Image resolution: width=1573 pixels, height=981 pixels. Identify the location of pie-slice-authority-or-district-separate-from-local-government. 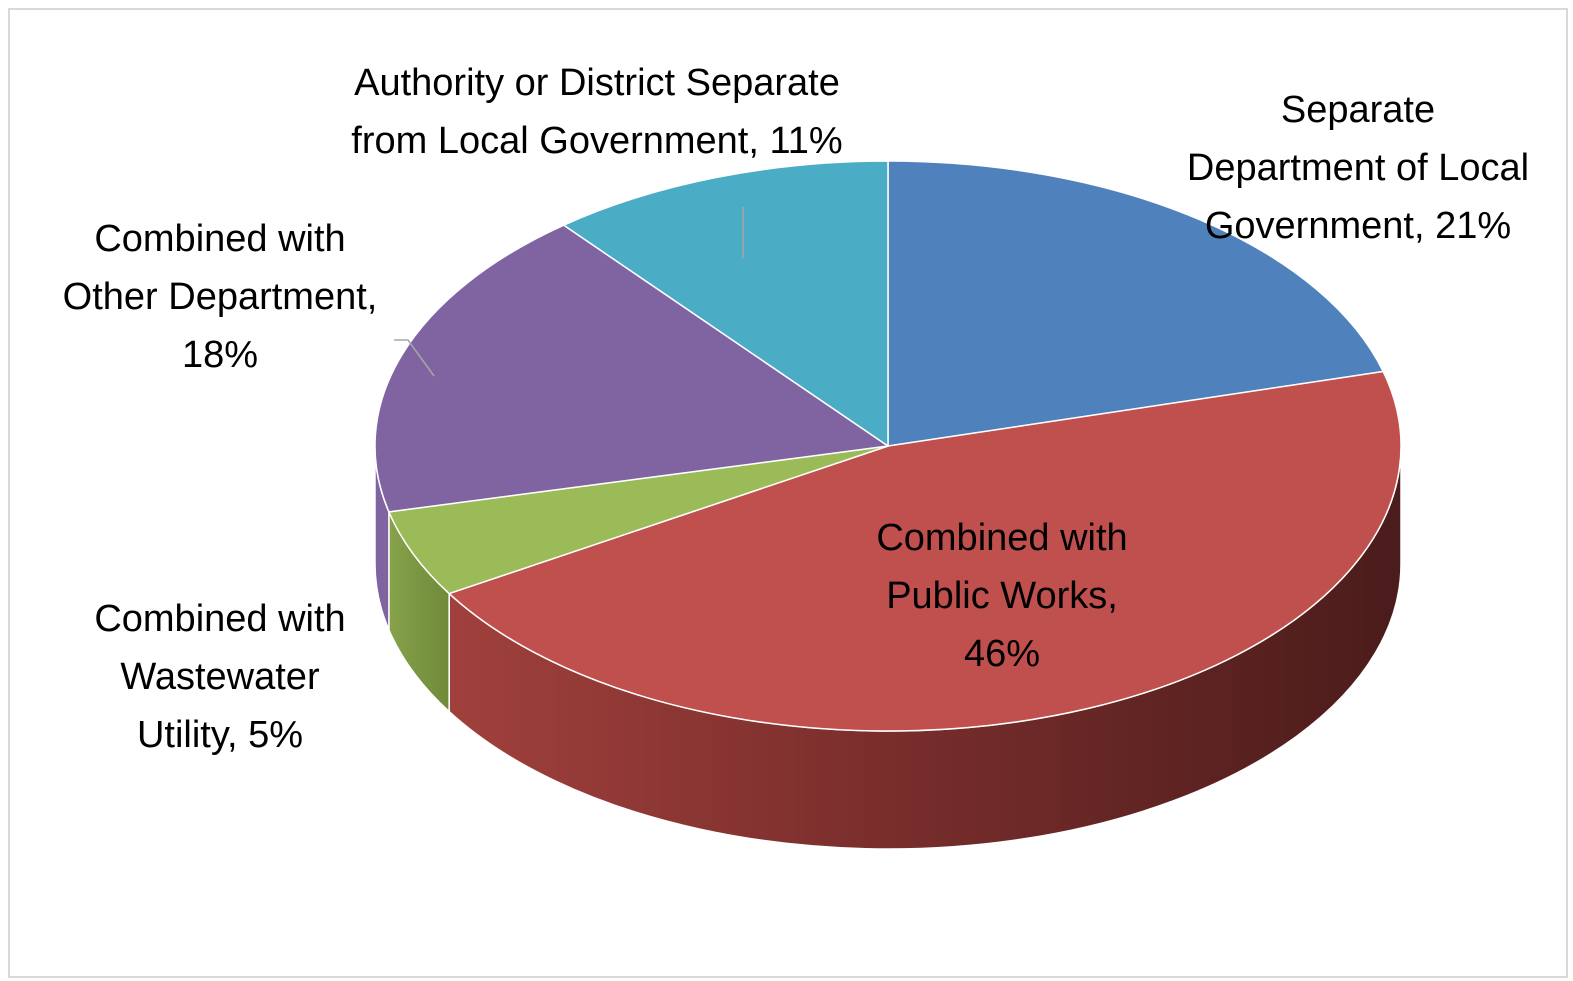
(725, 303).